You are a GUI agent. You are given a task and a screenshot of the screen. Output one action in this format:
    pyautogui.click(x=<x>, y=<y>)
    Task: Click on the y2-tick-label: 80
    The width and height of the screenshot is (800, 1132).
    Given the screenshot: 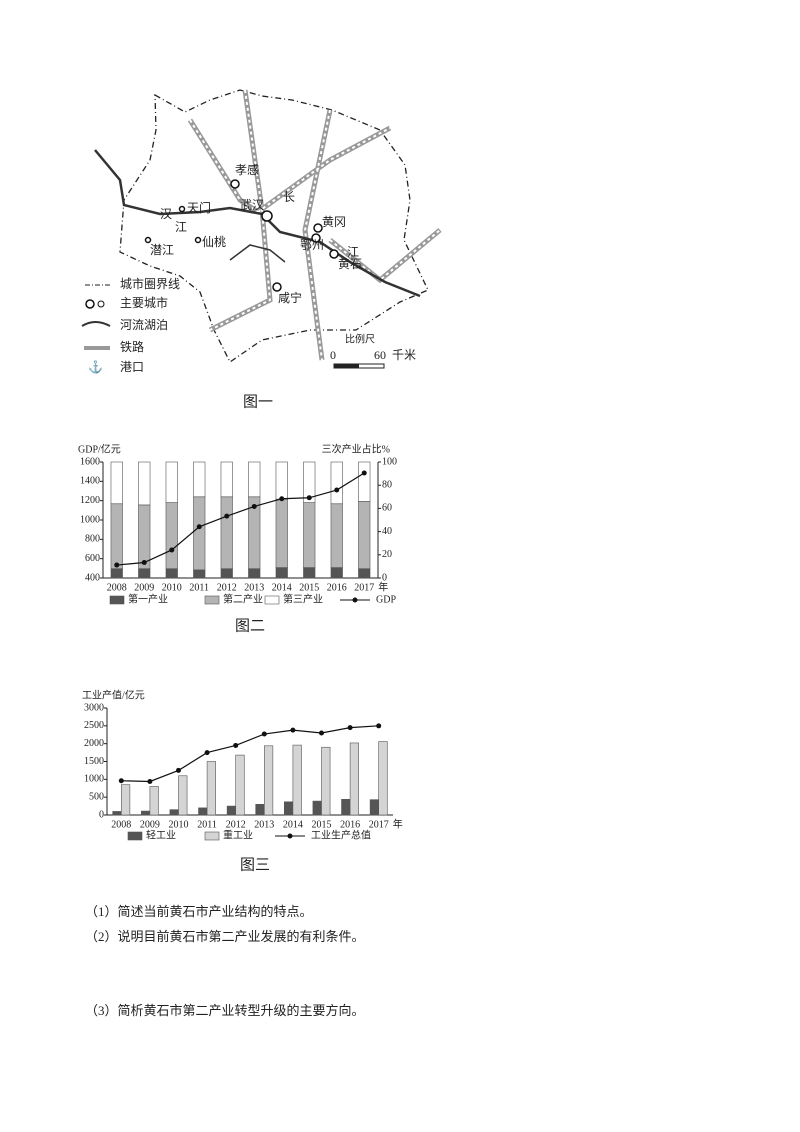 What is the action you would take?
    pyautogui.click(x=387, y=484)
    